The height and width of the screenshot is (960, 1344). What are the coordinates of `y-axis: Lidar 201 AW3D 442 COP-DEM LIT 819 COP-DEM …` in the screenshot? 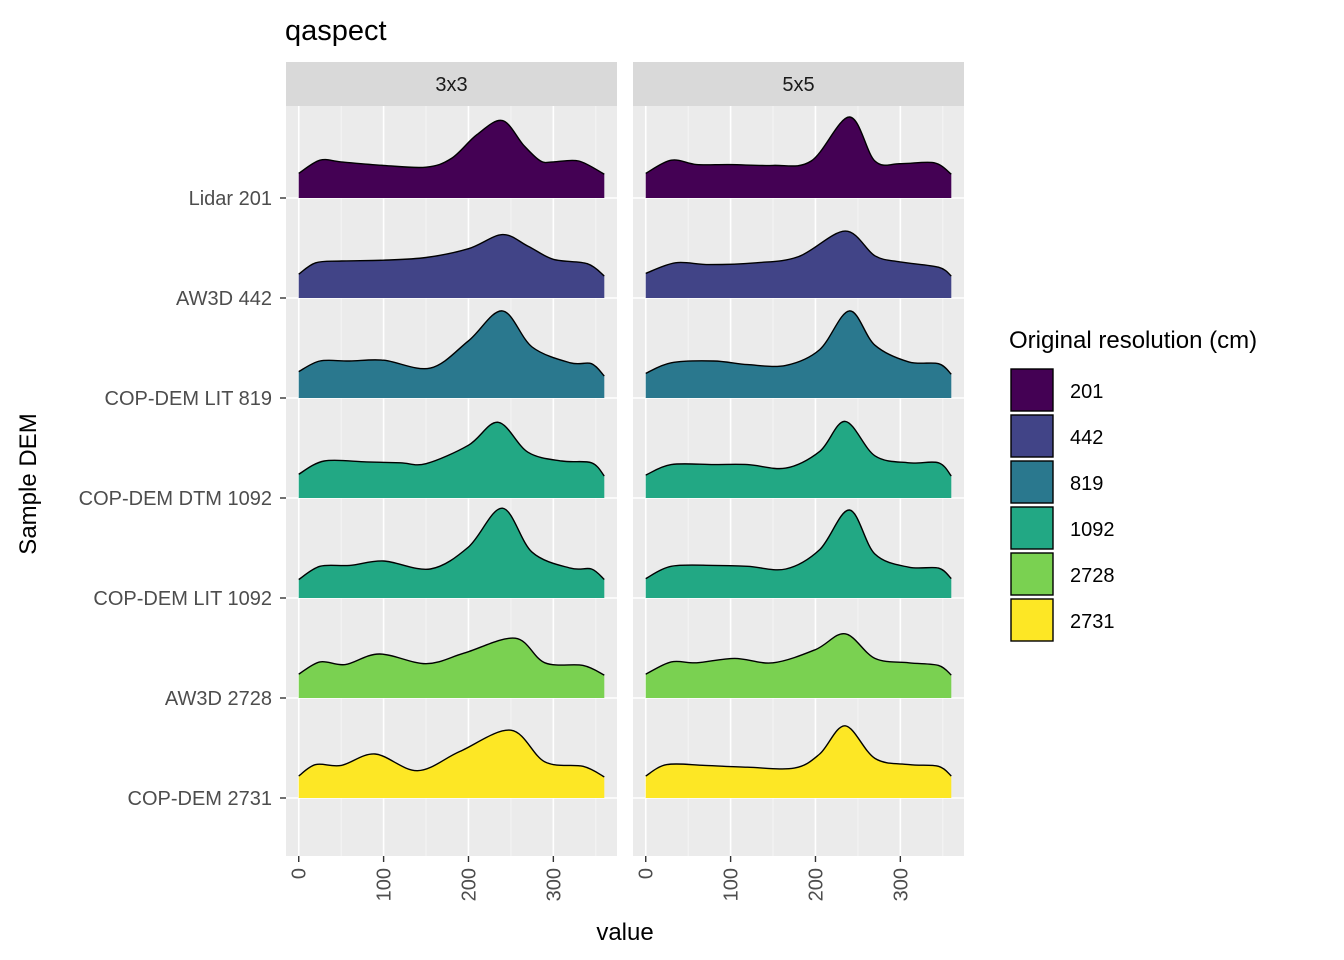 It's located at (182, 499).